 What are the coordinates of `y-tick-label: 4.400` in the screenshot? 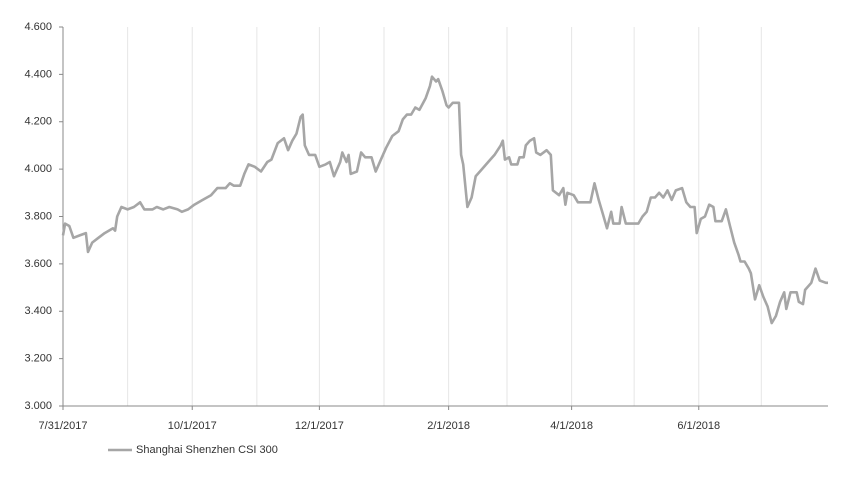 It's located at (38, 74).